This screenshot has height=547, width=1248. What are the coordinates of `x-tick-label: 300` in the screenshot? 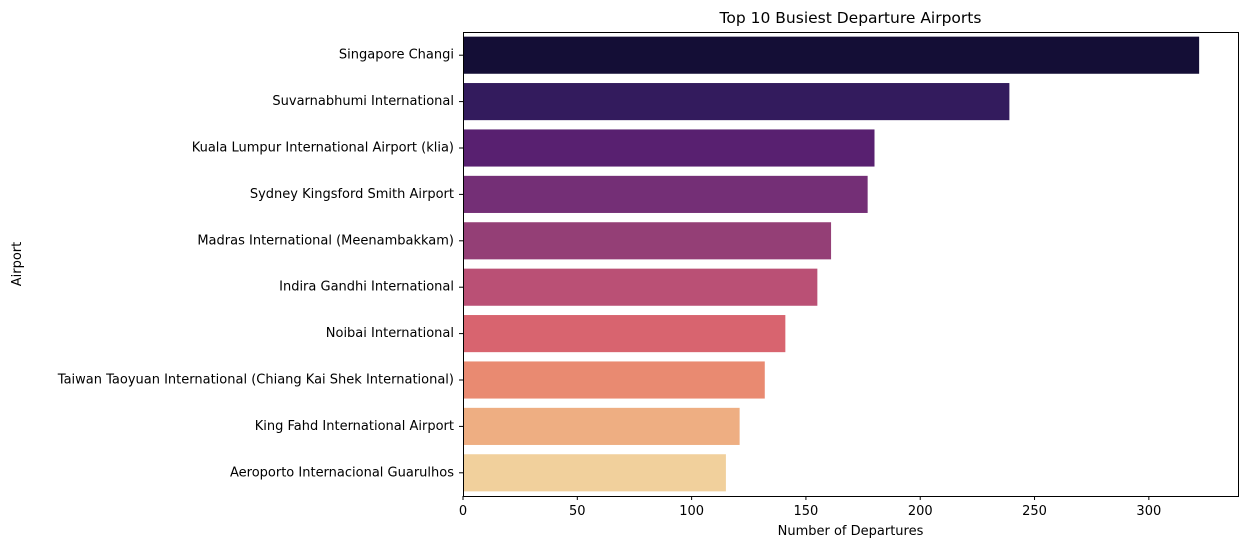 It's located at (1148, 511).